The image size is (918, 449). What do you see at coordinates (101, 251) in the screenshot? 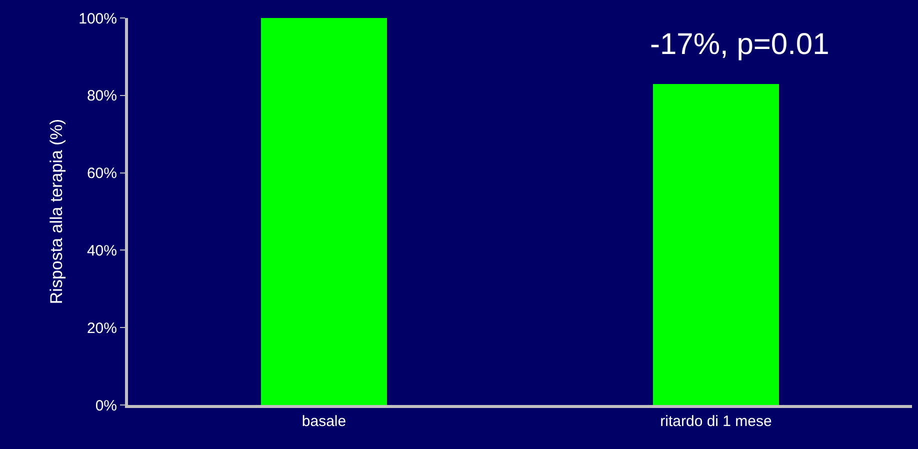
I see `y-tick-label: 40%` at bounding box center [101, 251].